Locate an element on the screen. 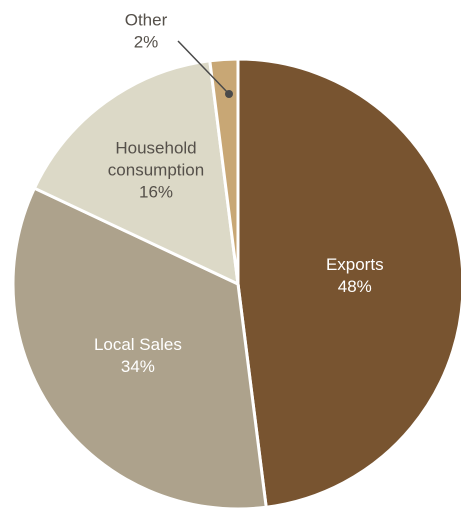  slice-label-local-sales: Local Sales 34% is located at coordinates (138, 355).